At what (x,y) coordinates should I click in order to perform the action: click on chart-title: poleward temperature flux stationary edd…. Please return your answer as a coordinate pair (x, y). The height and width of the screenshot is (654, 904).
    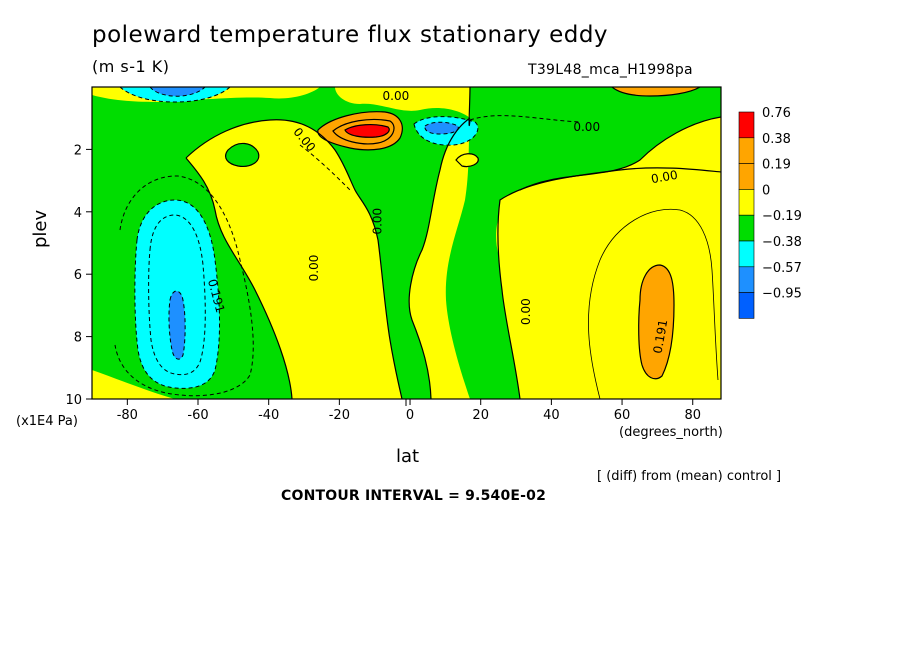
    Looking at the image, I should click on (350, 35).